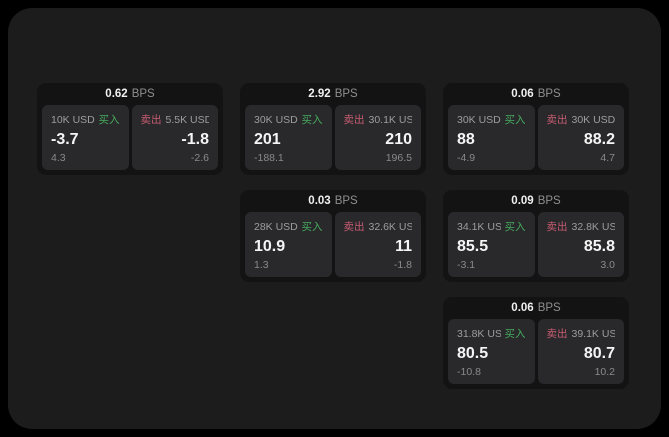  Describe the element at coordinates (604, 372) in the screenshot. I see `sell-sub-value: 10.2` at that location.